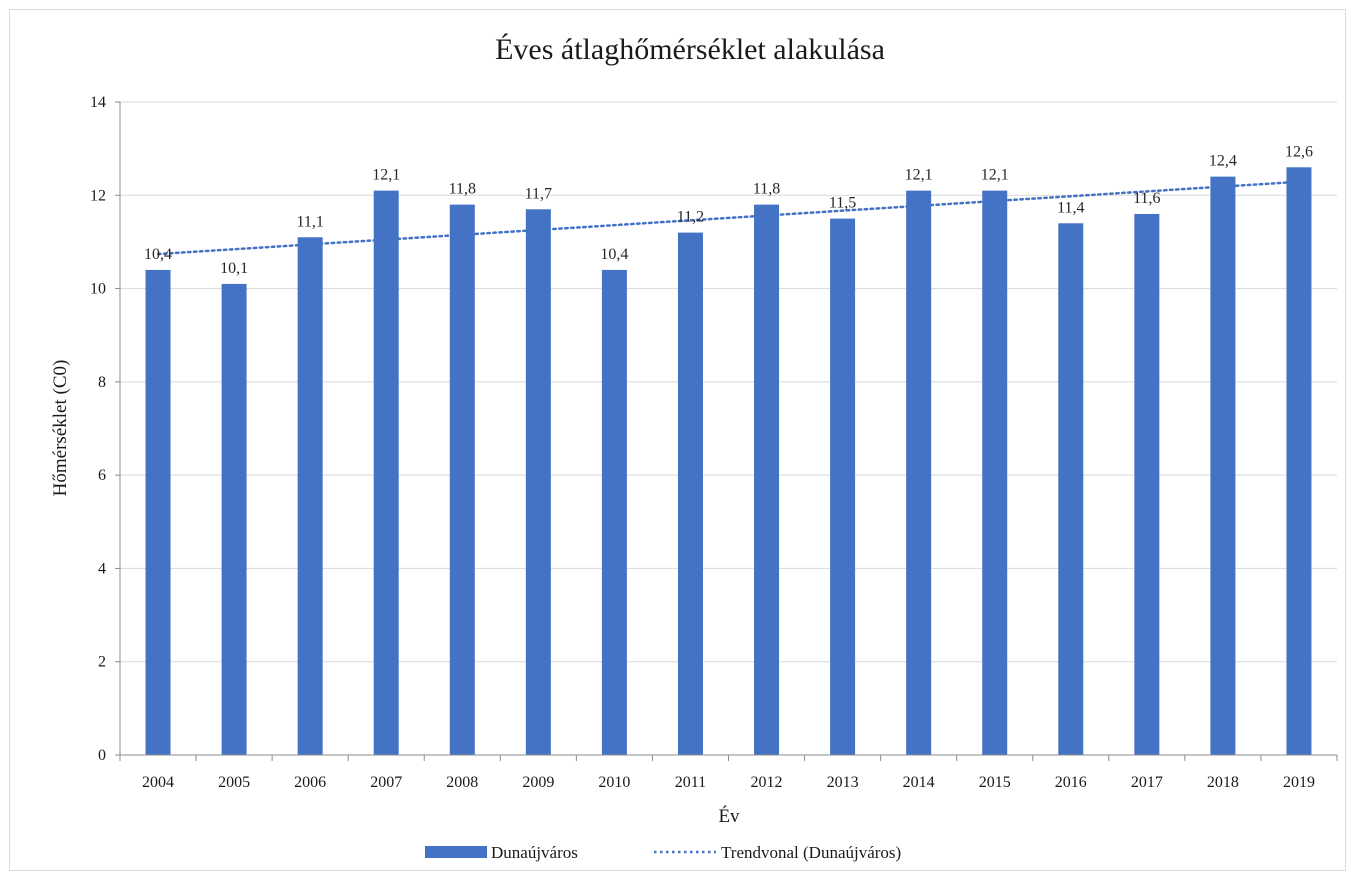 The width and height of the screenshot is (1355, 880). Describe the element at coordinates (386, 782) in the screenshot. I see `x-tick-label: 2007` at that location.